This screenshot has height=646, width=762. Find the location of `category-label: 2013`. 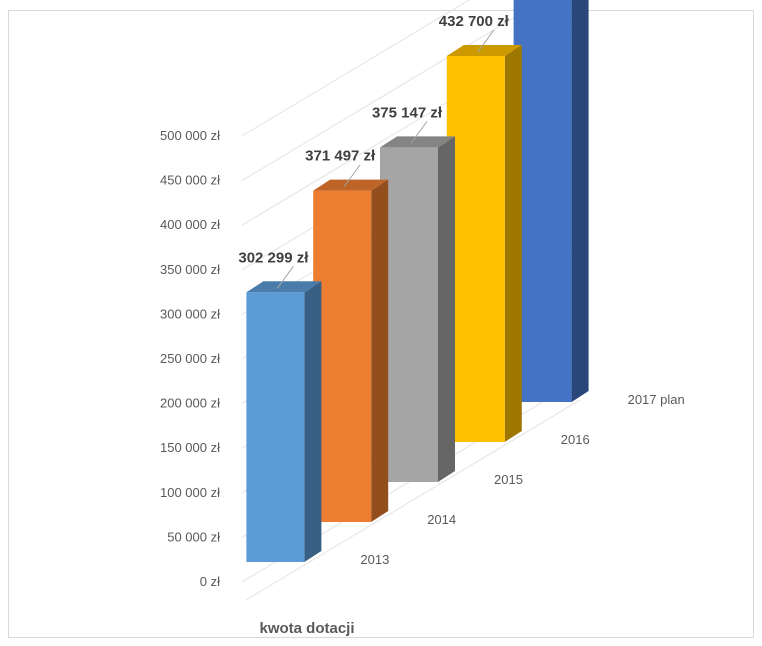

category-label: 2013 is located at coordinates (374, 559).